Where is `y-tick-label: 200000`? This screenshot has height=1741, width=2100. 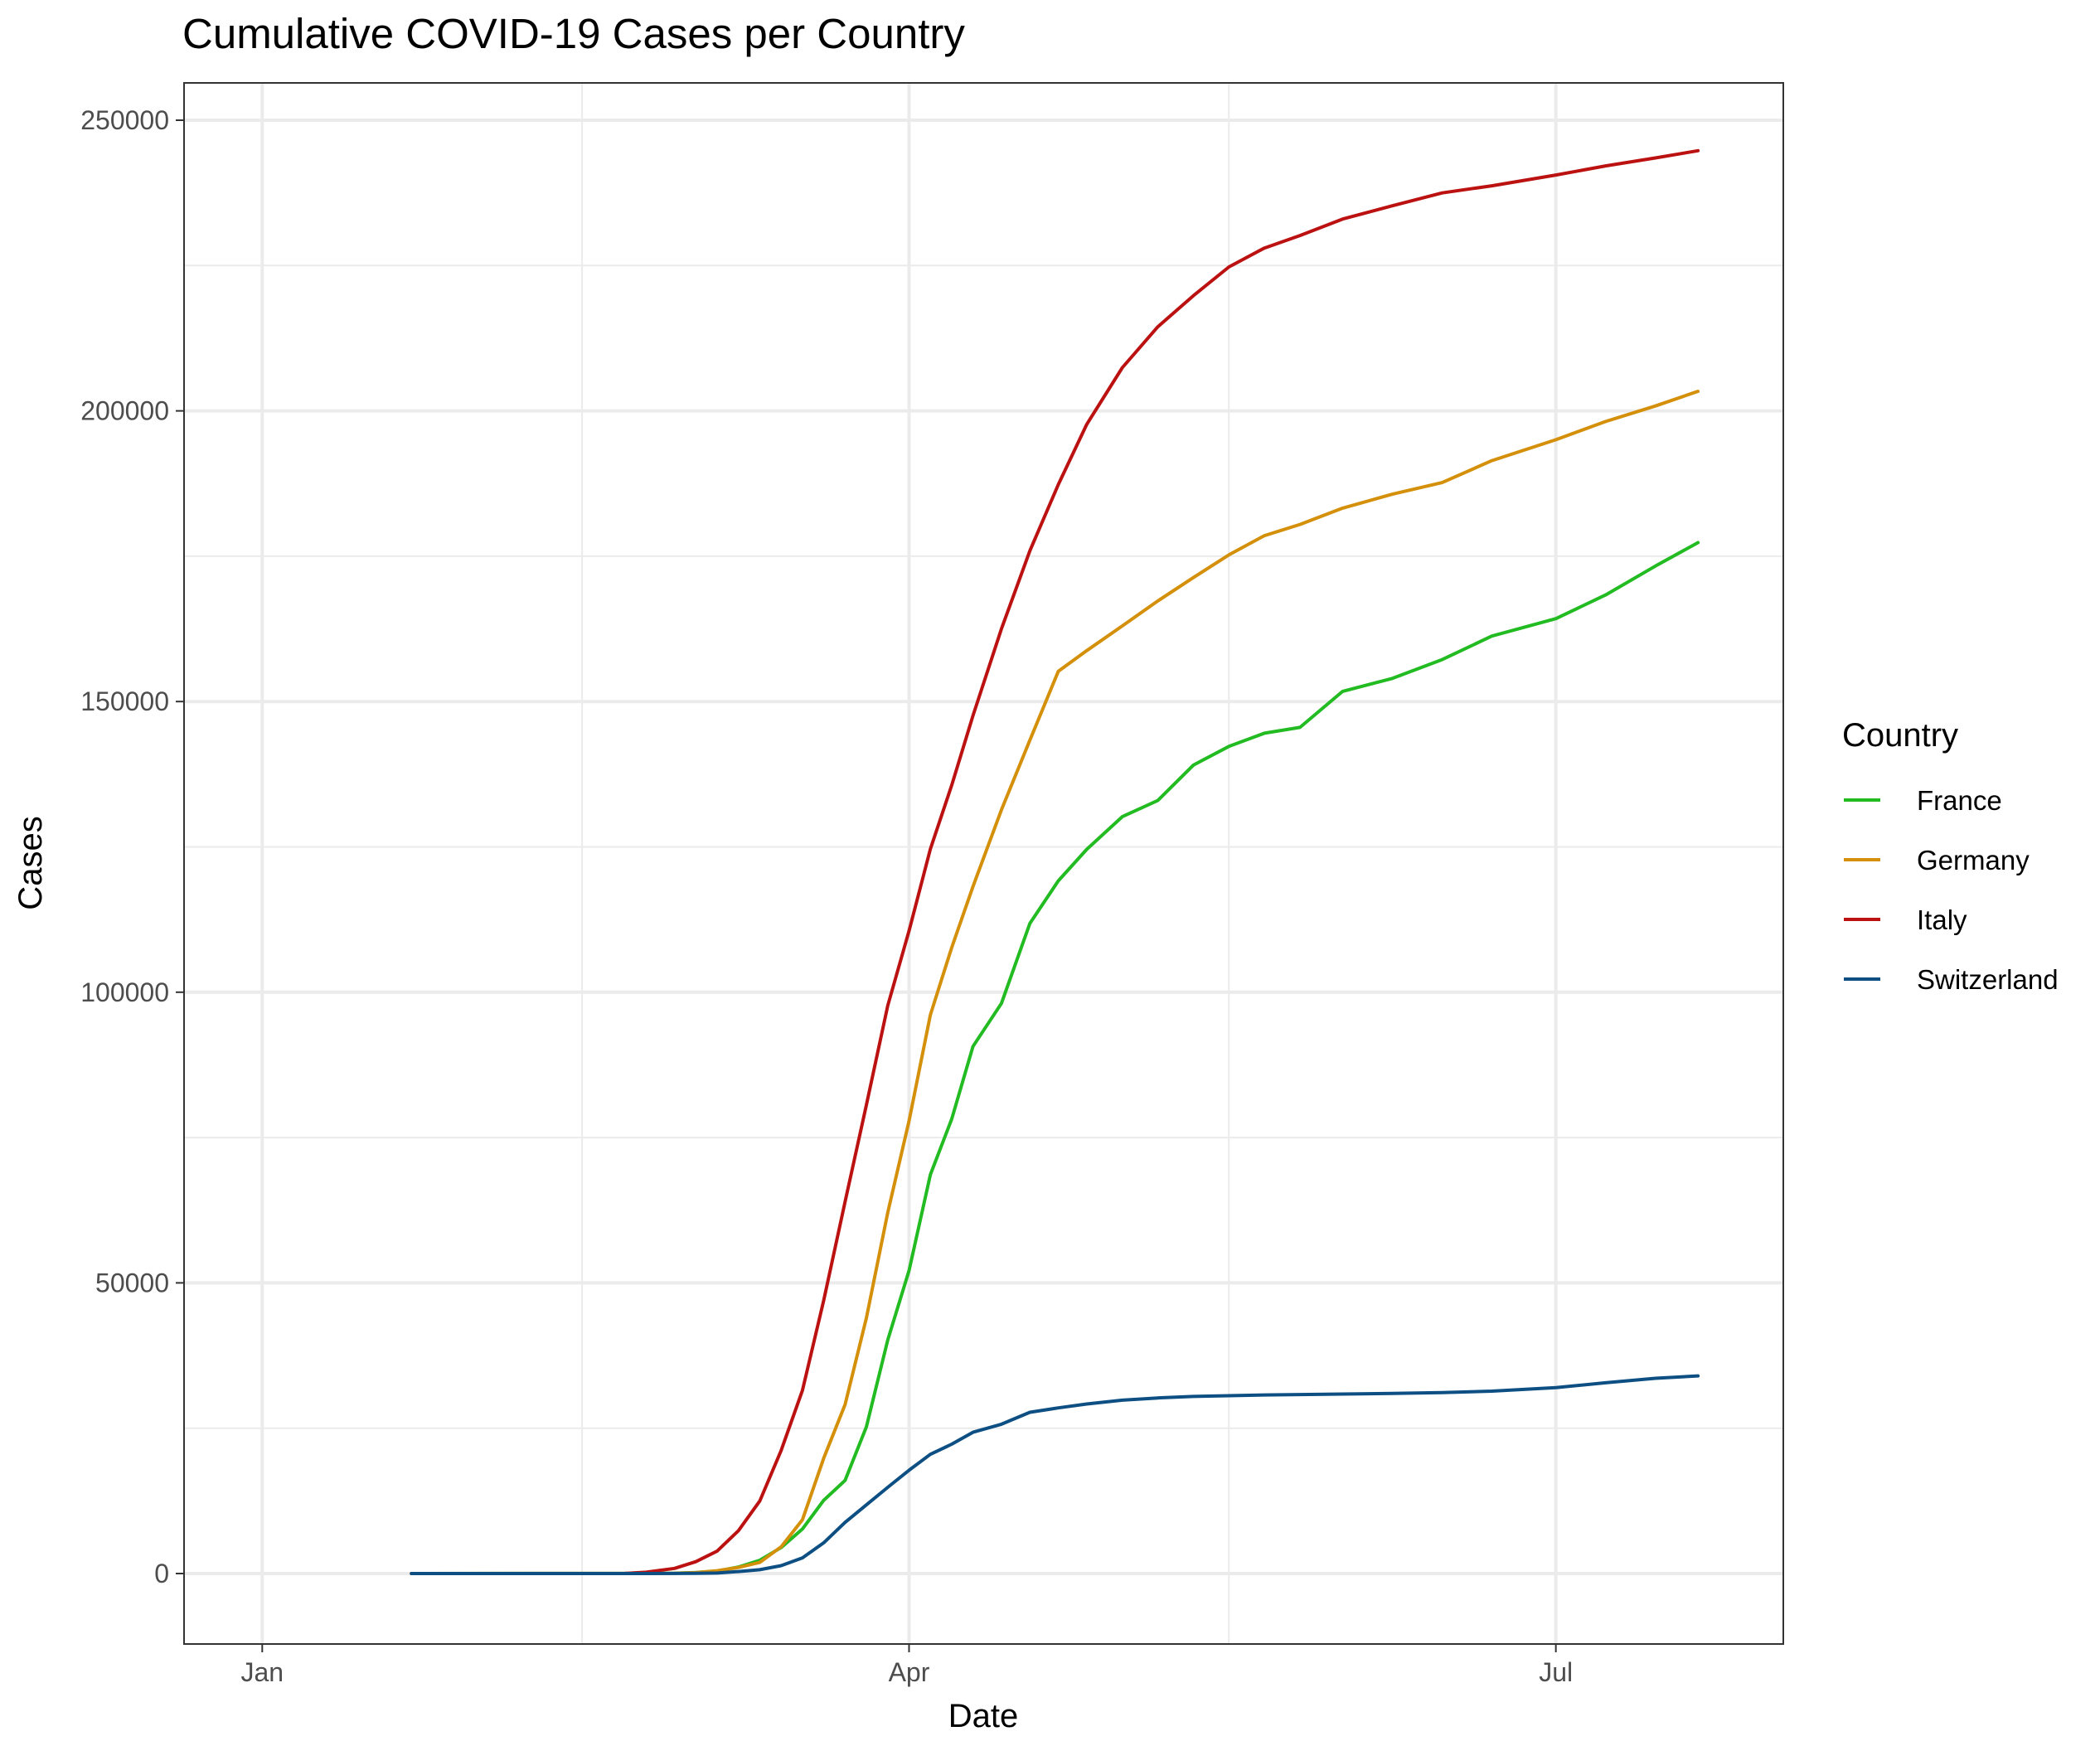
y-tick-label: 200000 is located at coordinates (125, 411).